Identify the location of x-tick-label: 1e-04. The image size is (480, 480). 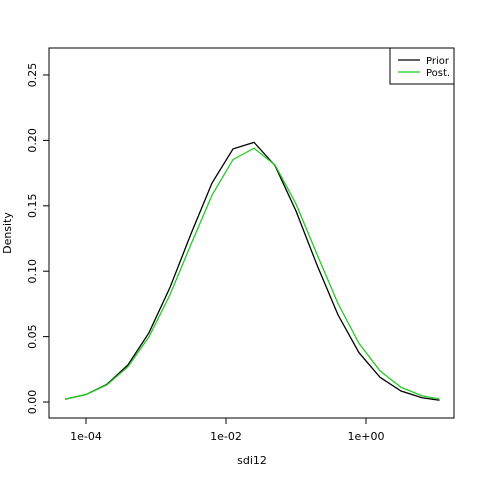
(86, 436).